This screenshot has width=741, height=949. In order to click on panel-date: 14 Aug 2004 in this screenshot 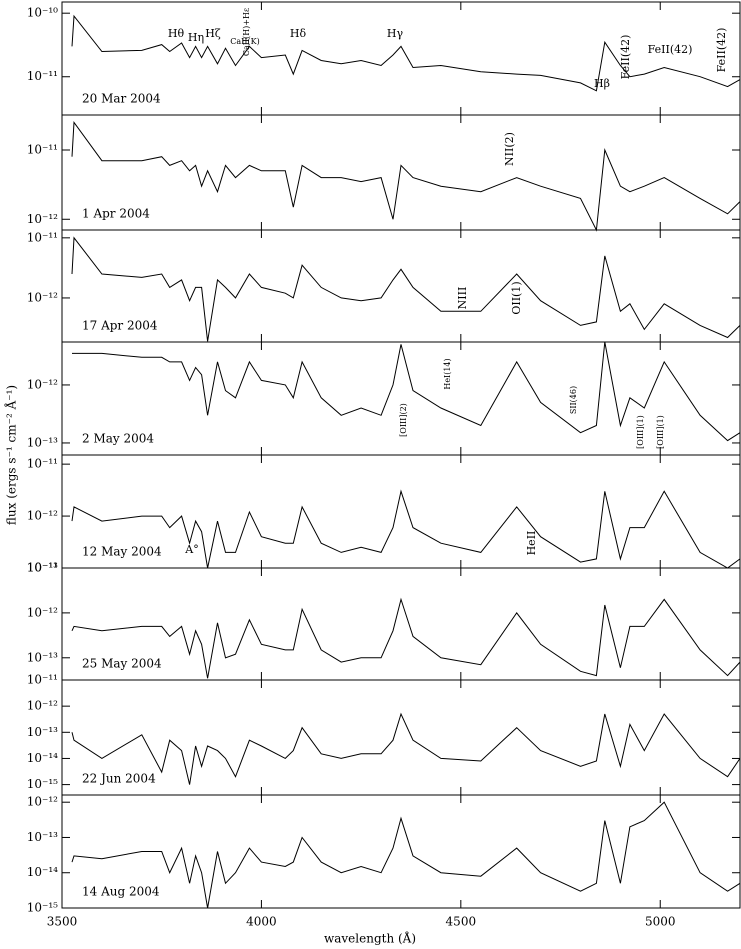, I will do `click(121, 892)`.